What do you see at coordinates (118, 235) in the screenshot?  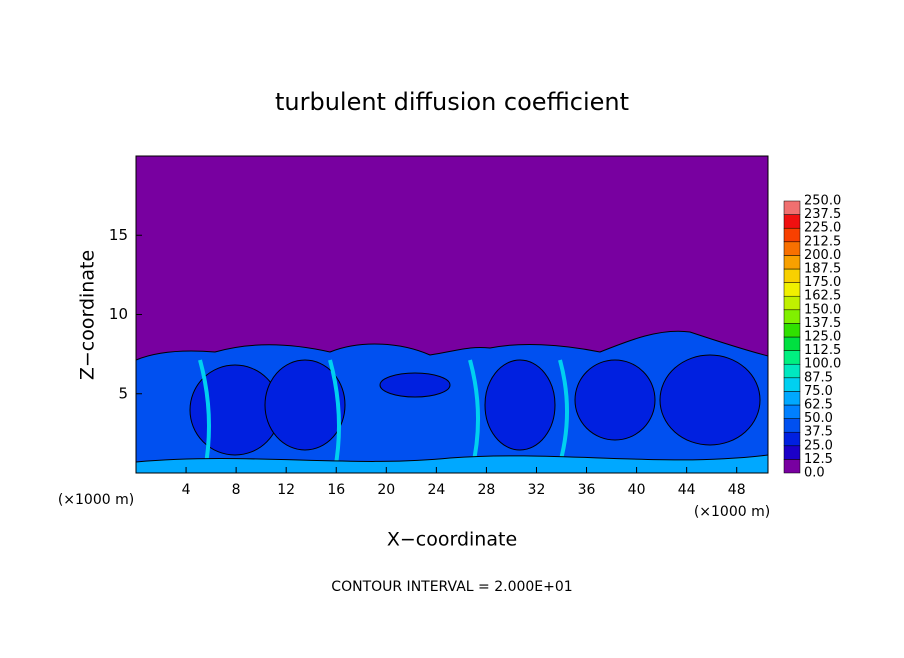 I see `y-tick-label: 15` at bounding box center [118, 235].